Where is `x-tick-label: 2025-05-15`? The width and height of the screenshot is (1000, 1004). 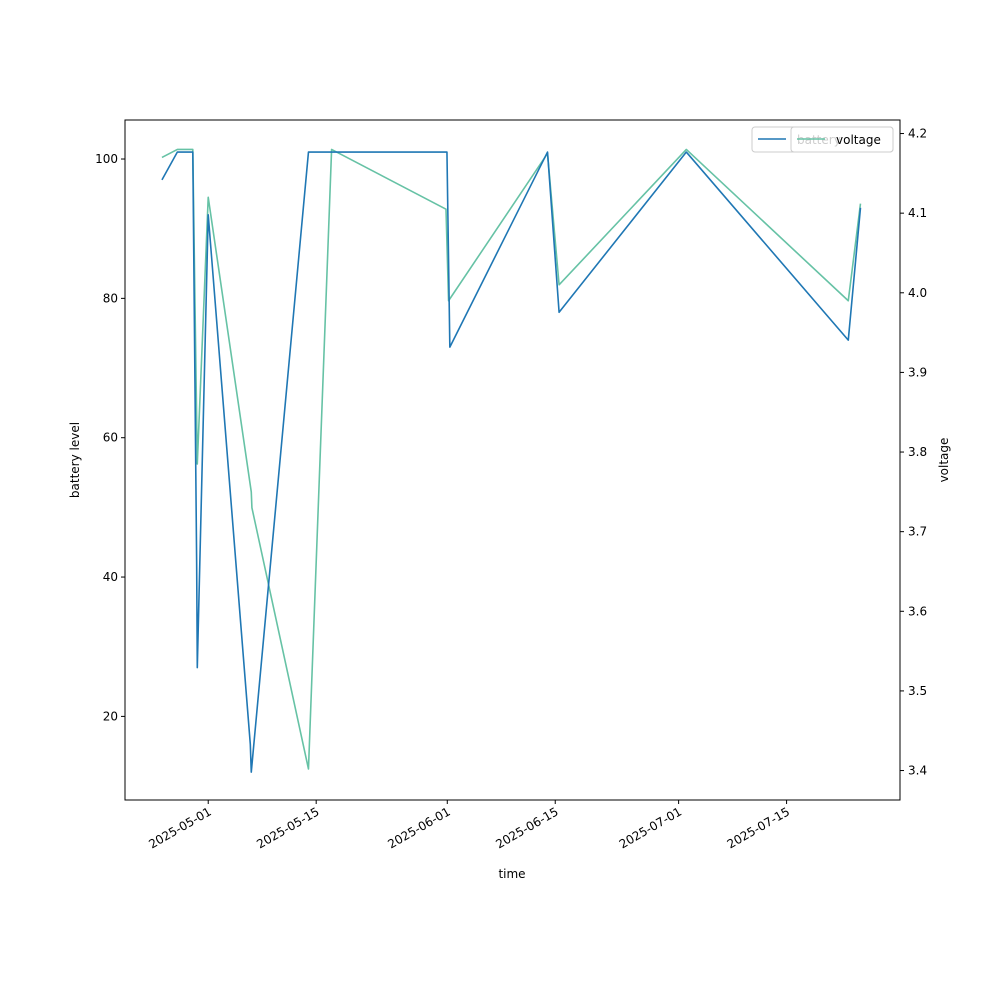
x-tick-label: 2025-05-15 is located at coordinates (287, 827).